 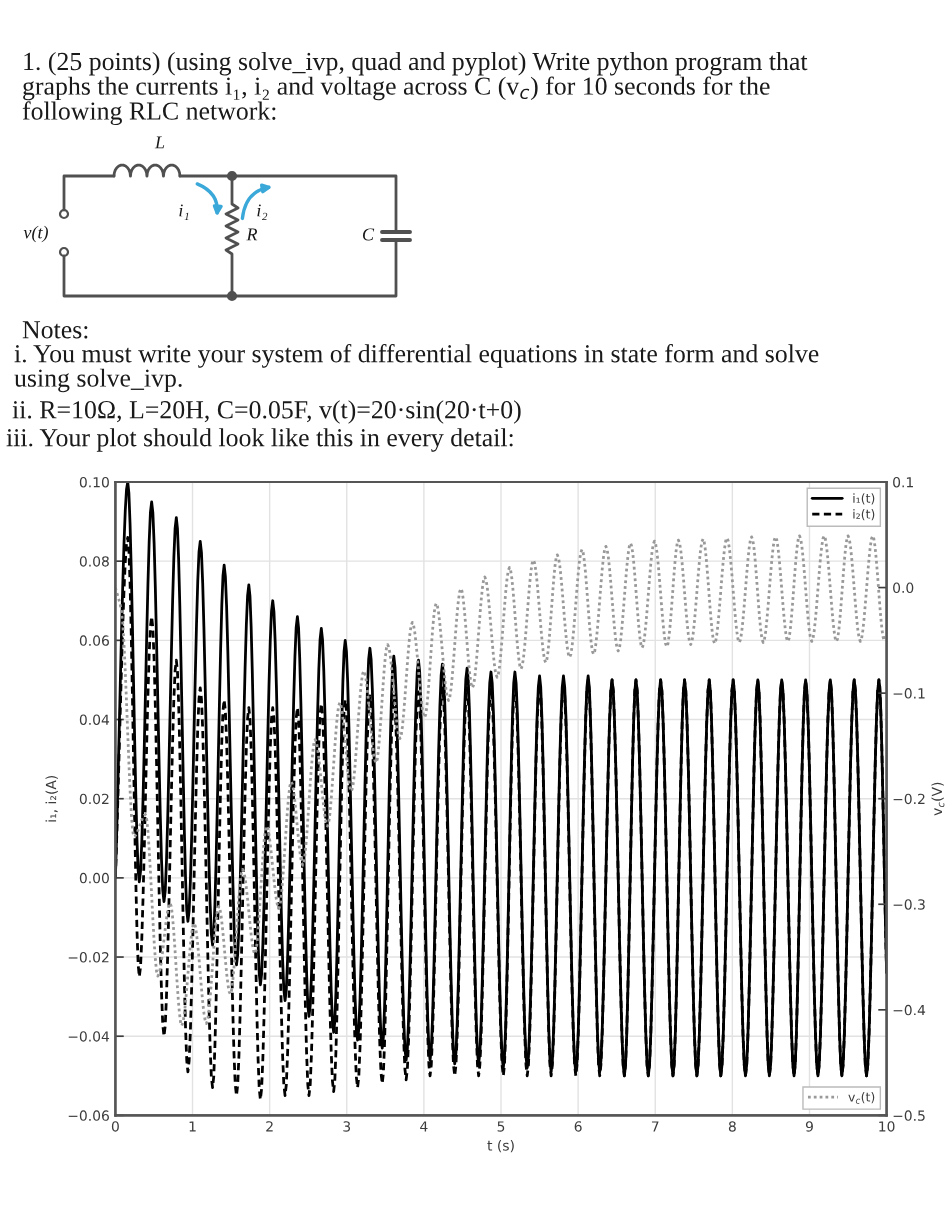 What do you see at coordinates (368, 234) in the screenshot?
I see `text: C` at bounding box center [368, 234].